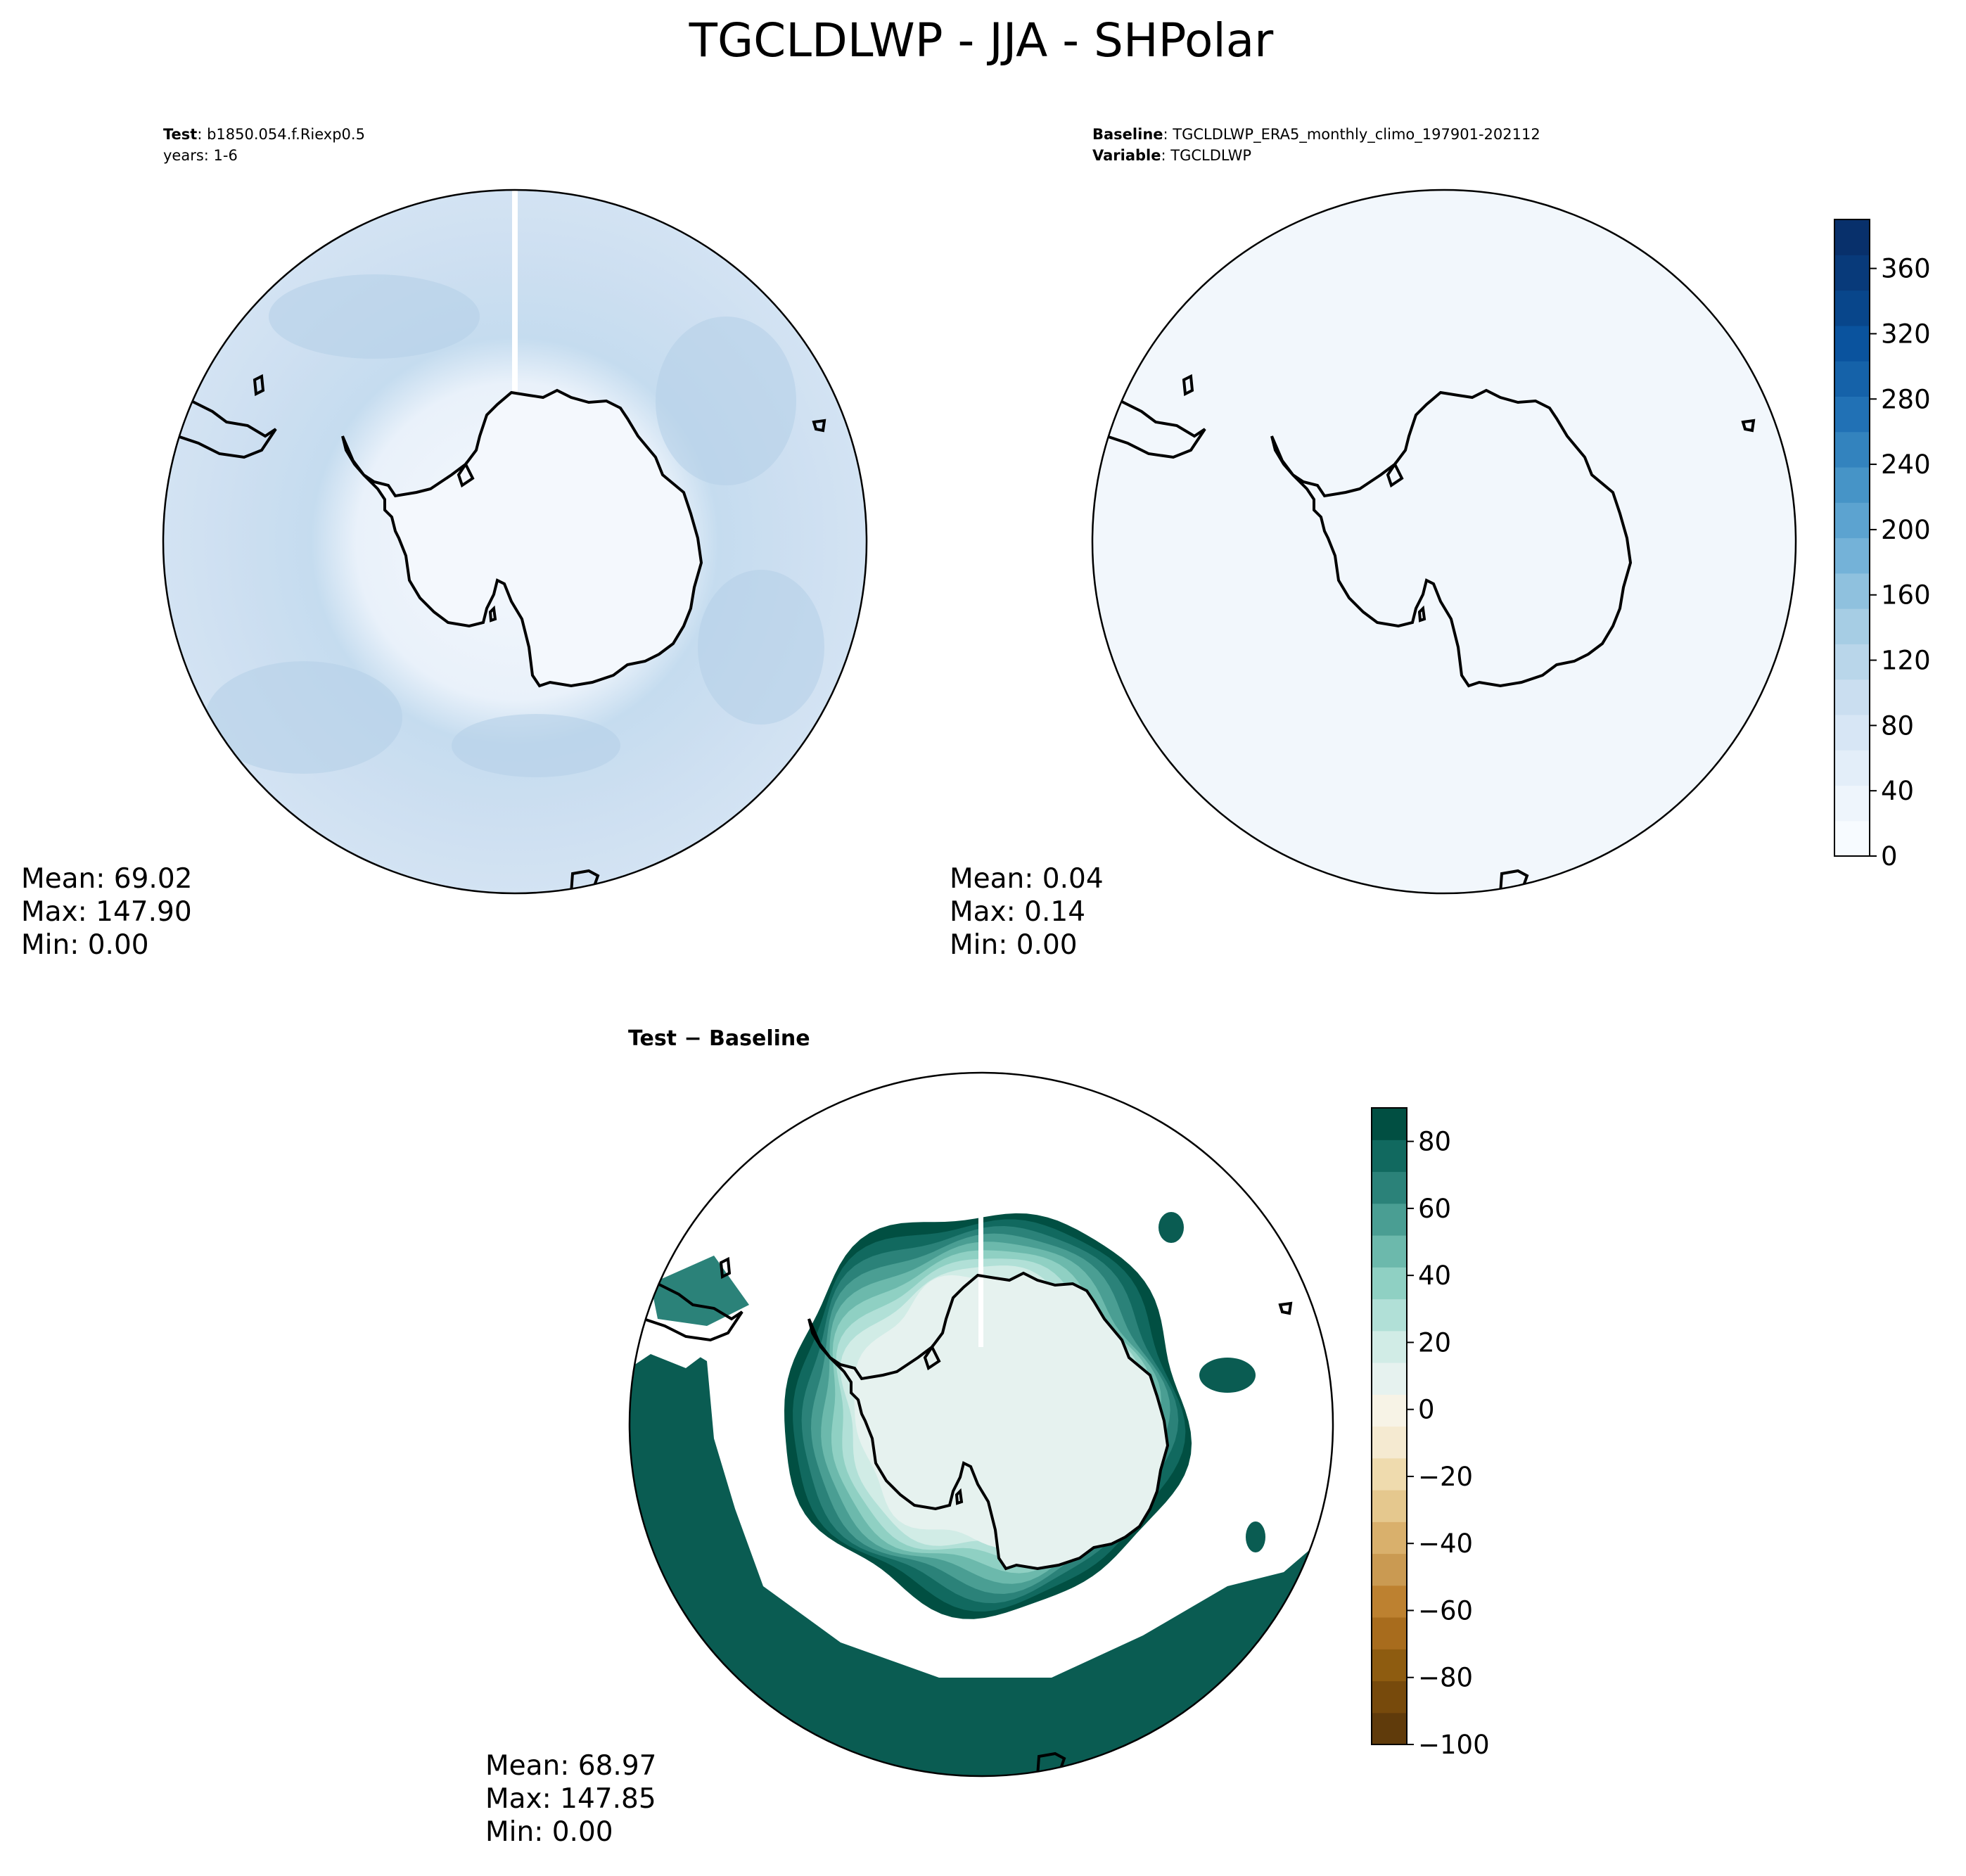 The width and height of the screenshot is (1966, 1876). Describe the element at coordinates (1882, 545) in the screenshot. I see `colorbar-main: 0 40 80 120 160 200 240 280 320 360` at that location.